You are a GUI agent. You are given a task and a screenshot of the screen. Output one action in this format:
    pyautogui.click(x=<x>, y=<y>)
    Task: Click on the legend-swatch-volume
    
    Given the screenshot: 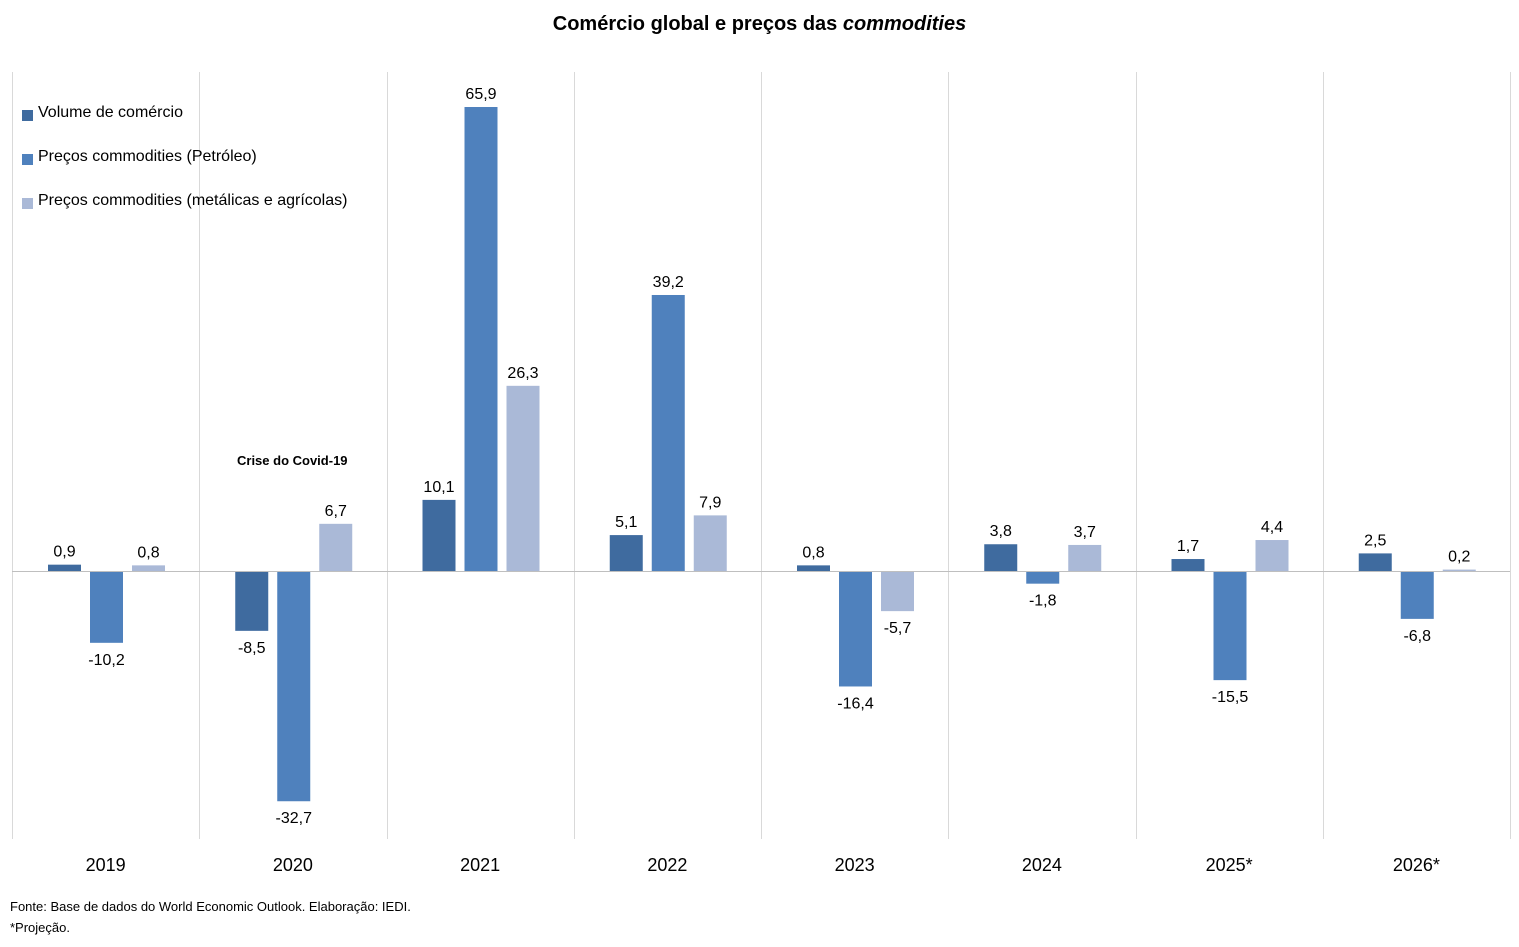 What is the action you would take?
    pyautogui.click(x=27, y=115)
    